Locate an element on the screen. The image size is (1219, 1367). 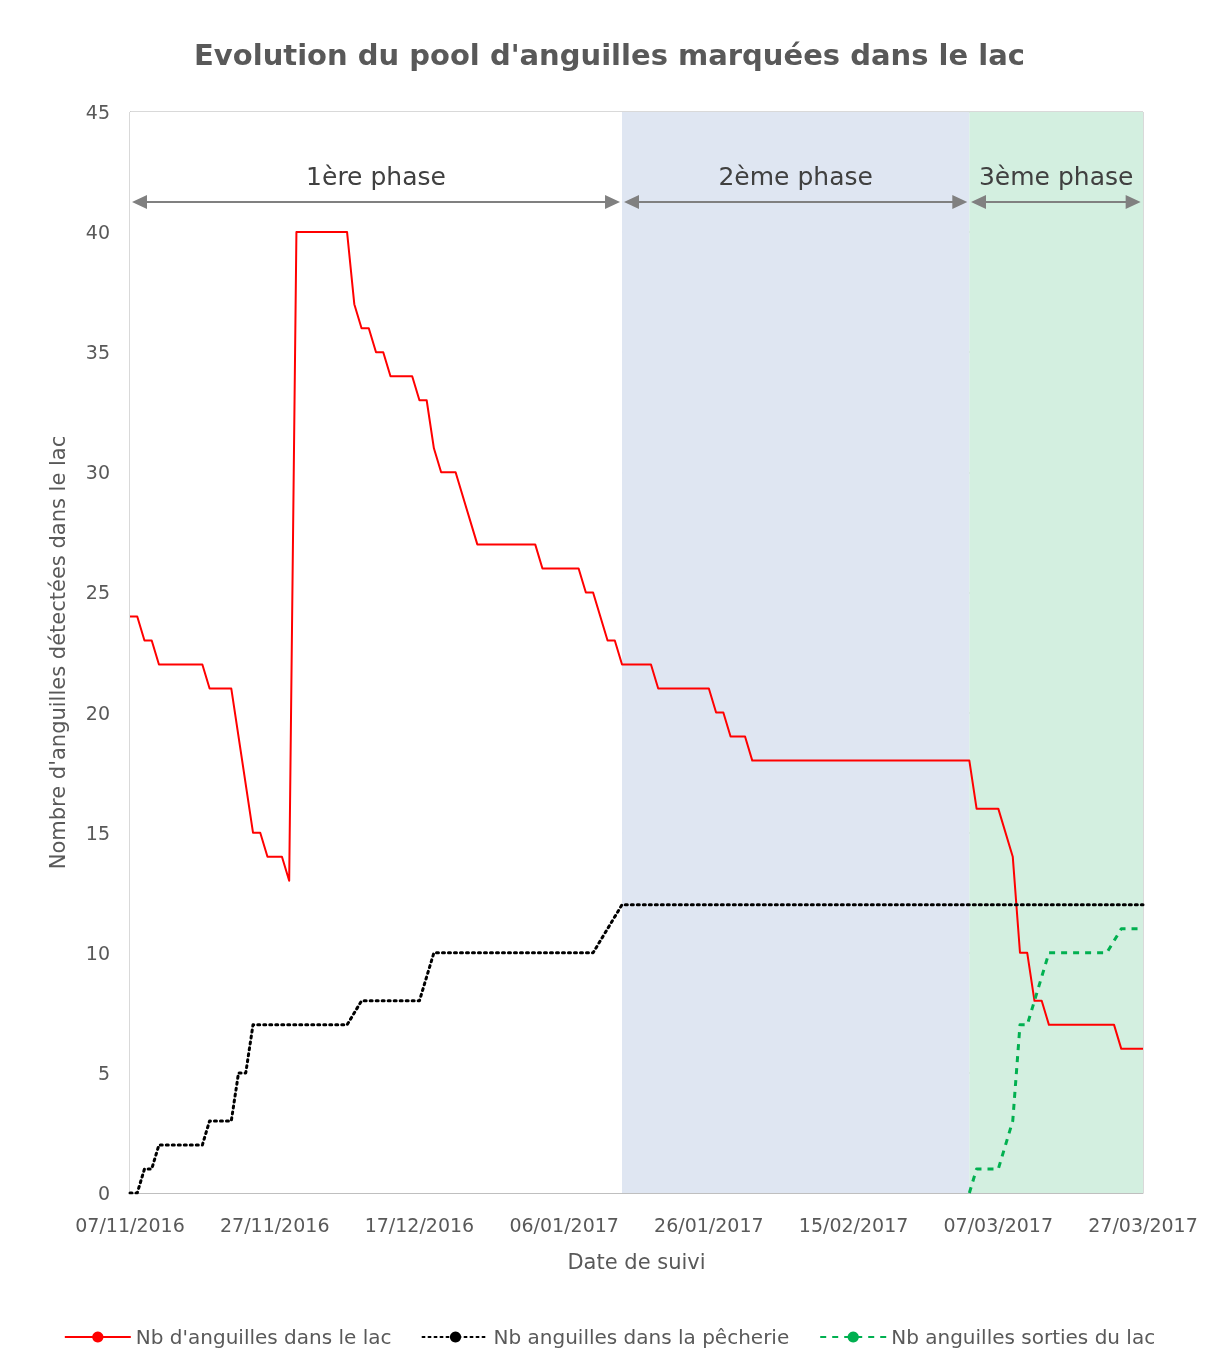
x-tick-label: 27/11/2016 is located at coordinates (274, 1224).